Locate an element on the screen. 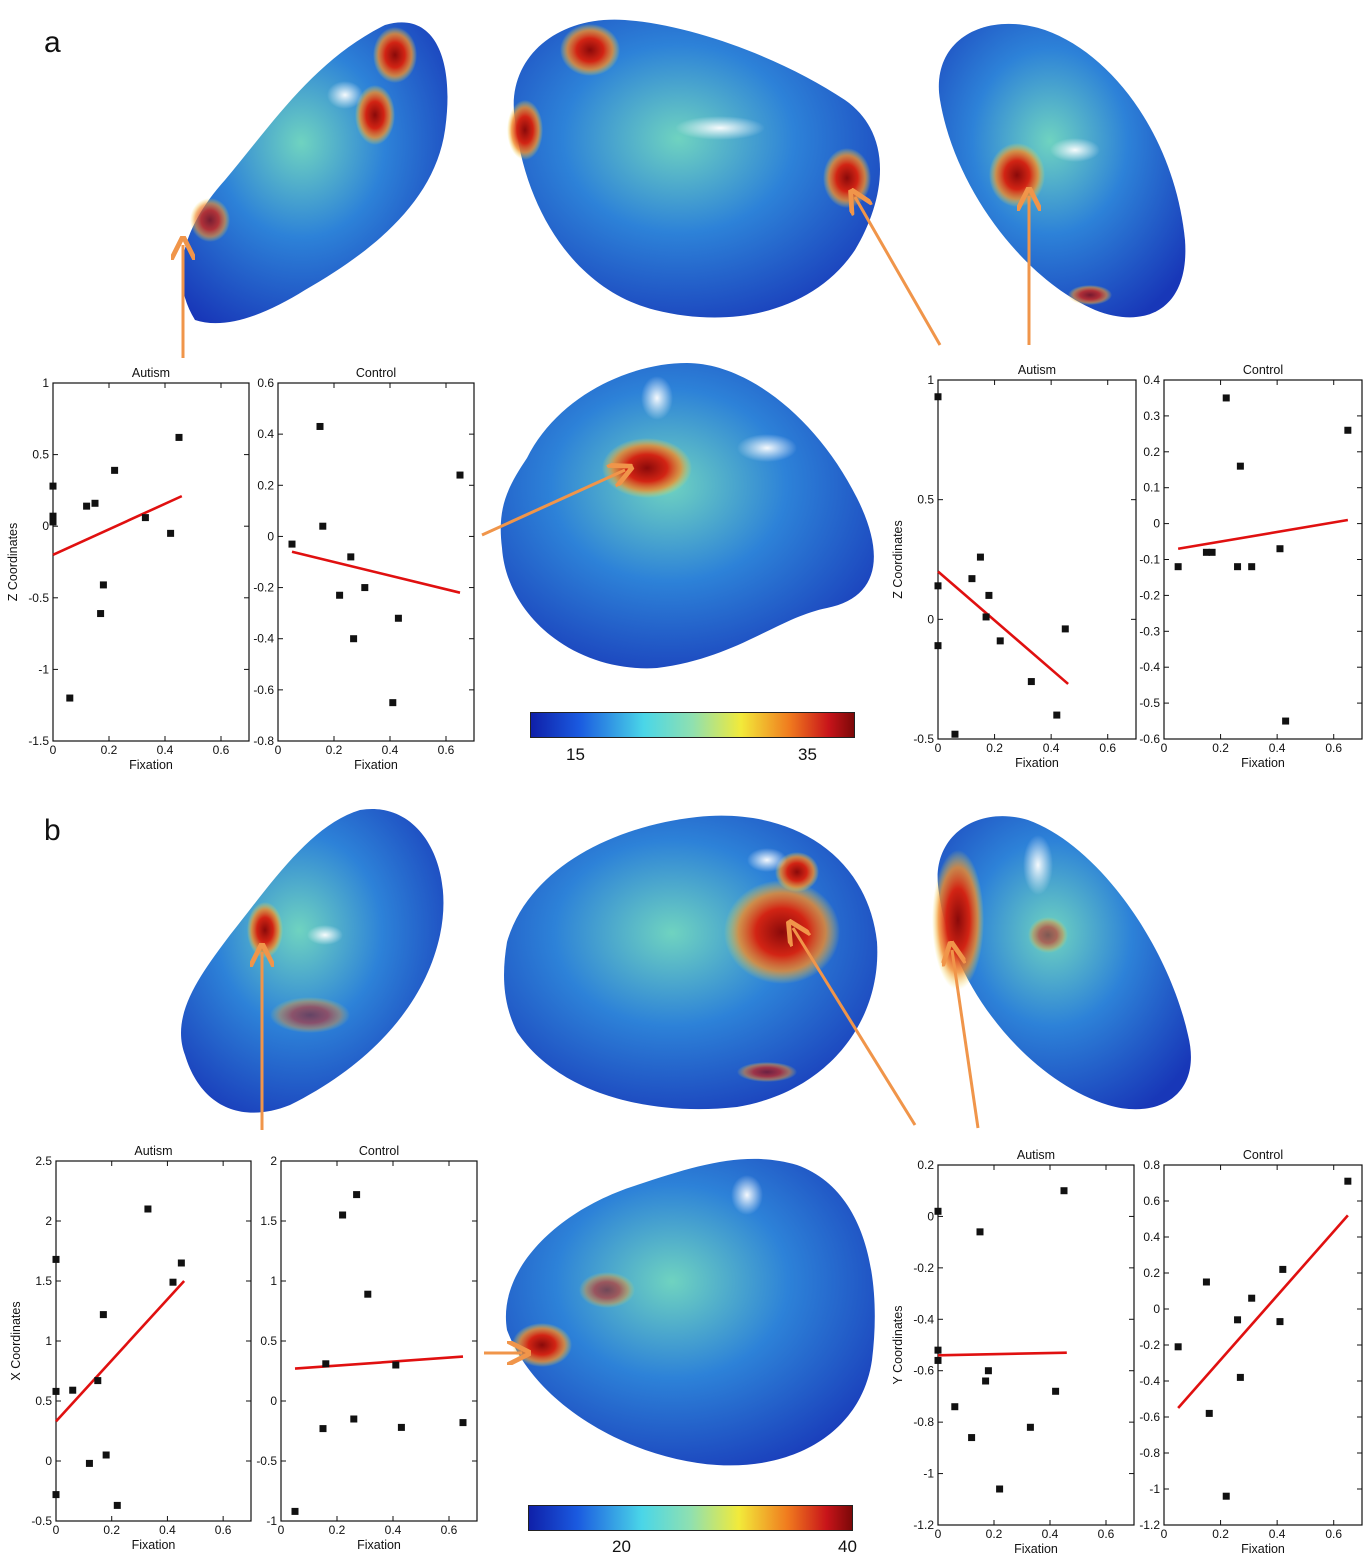  x-tick-label: 0.6 is located at coordinates (446, 750).